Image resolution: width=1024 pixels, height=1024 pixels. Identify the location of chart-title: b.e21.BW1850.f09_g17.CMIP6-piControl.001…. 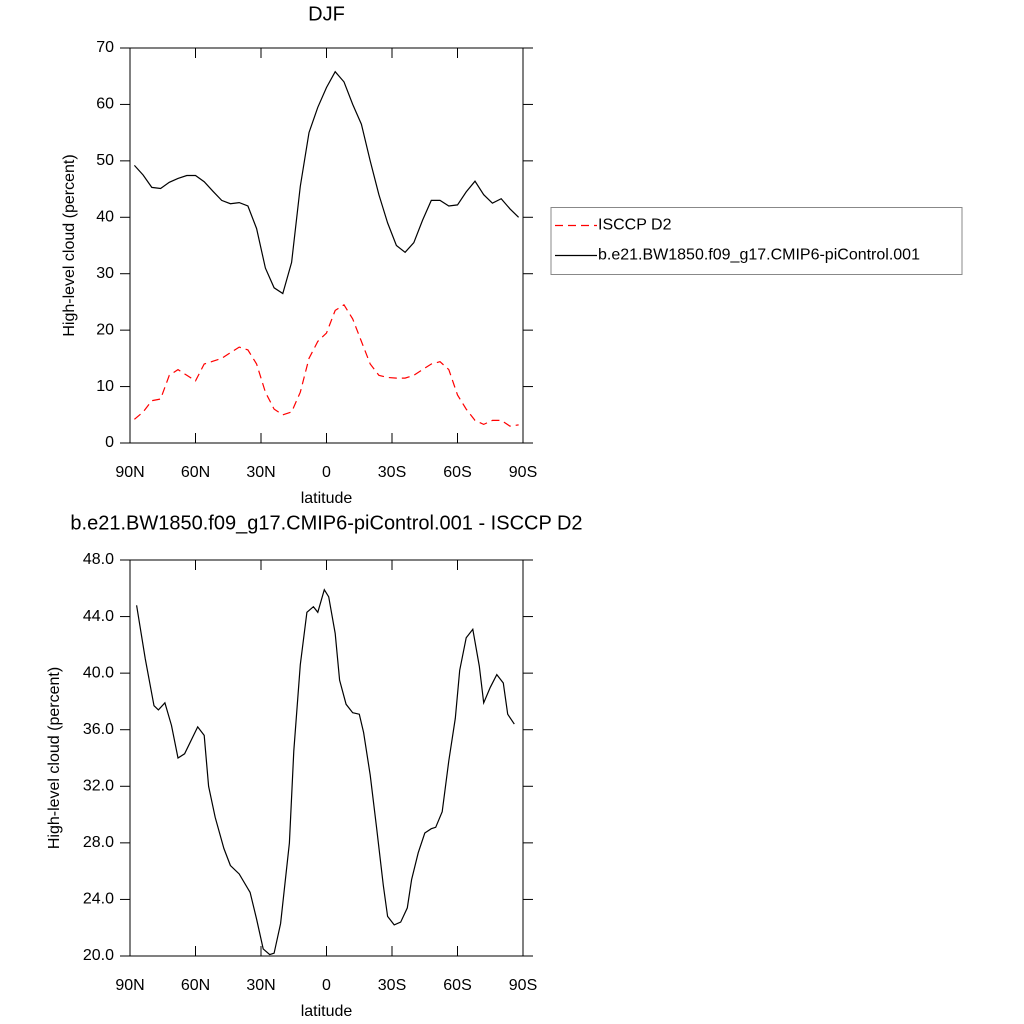
(326, 523).